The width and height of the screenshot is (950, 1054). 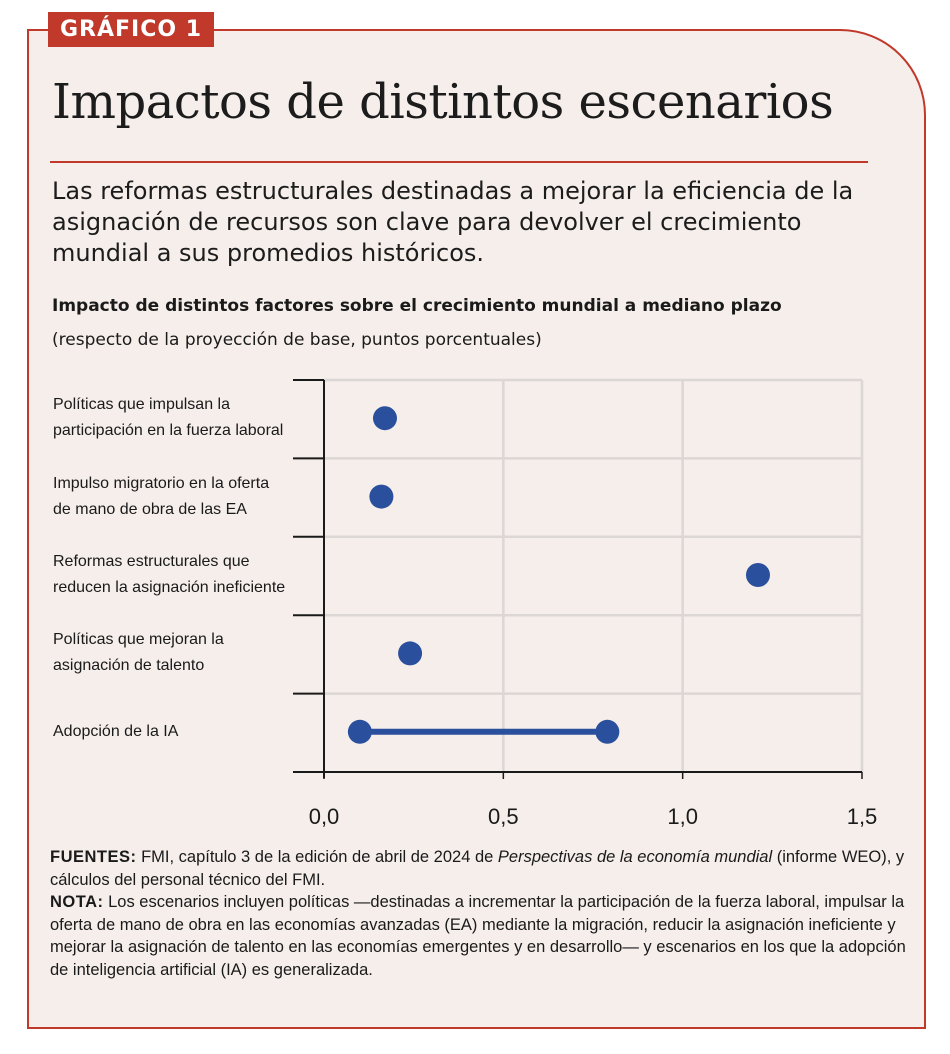 What do you see at coordinates (558, 575) in the screenshot?
I see `data-marks` at bounding box center [558, 575].